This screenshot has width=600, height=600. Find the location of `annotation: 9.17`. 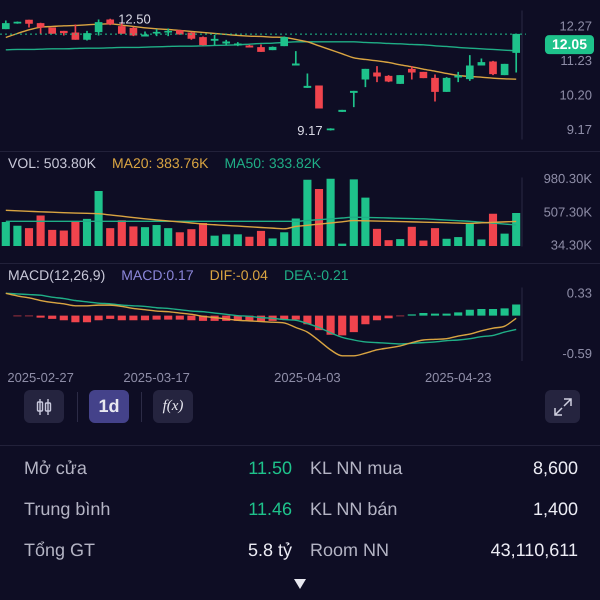

annotation: 9.17 is located at coordinates (310, 130).